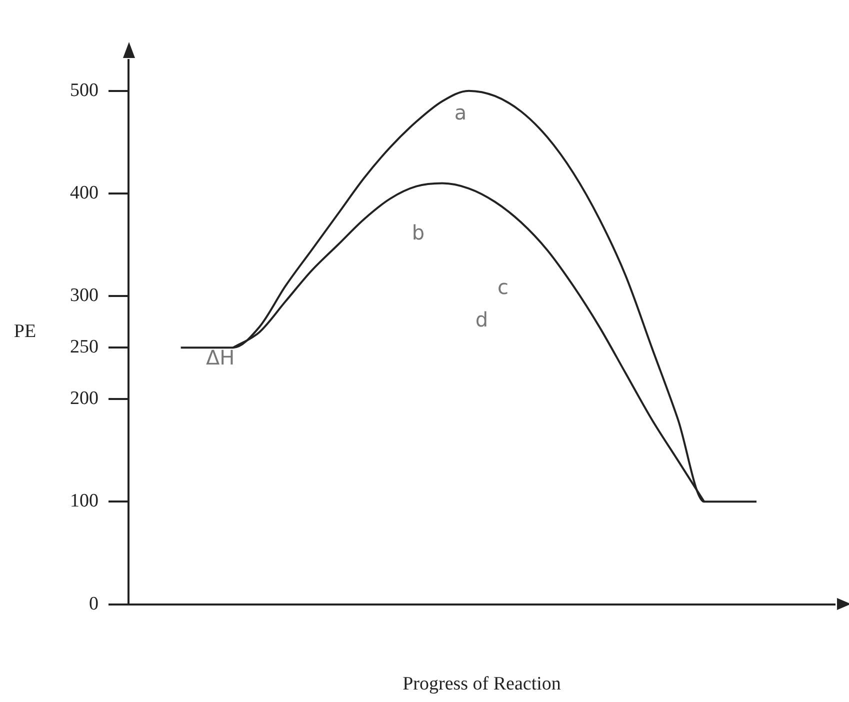  Describe the element at coordinates (84, 347) in the screenshot. I see `y-tick-label: 250` at that location.